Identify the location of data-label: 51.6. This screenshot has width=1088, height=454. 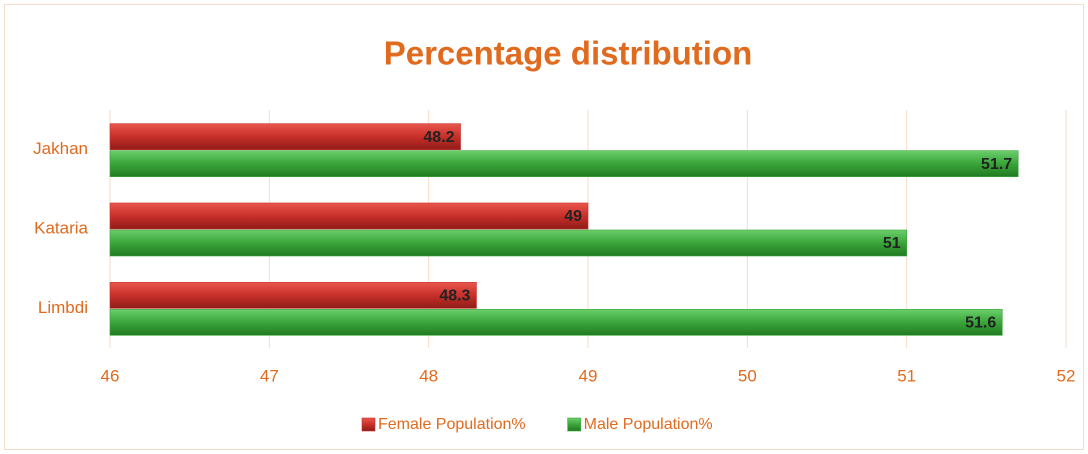
(980, 323).